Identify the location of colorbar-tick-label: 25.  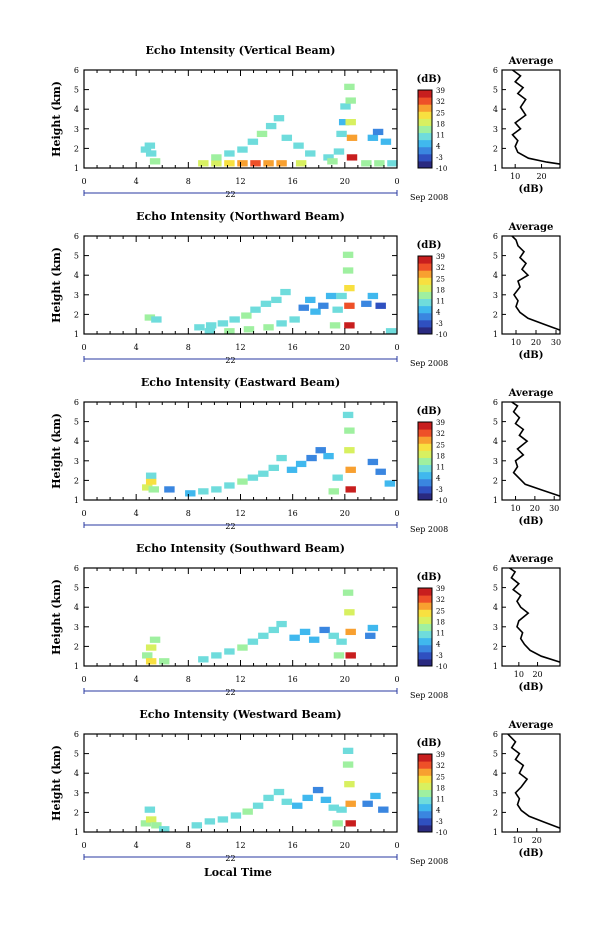
(440, 279).